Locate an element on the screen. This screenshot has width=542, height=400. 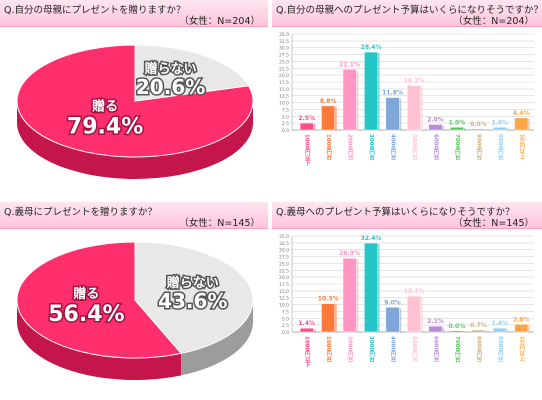
y-tick-label: 15.0 is located at coordinates (284, 90).